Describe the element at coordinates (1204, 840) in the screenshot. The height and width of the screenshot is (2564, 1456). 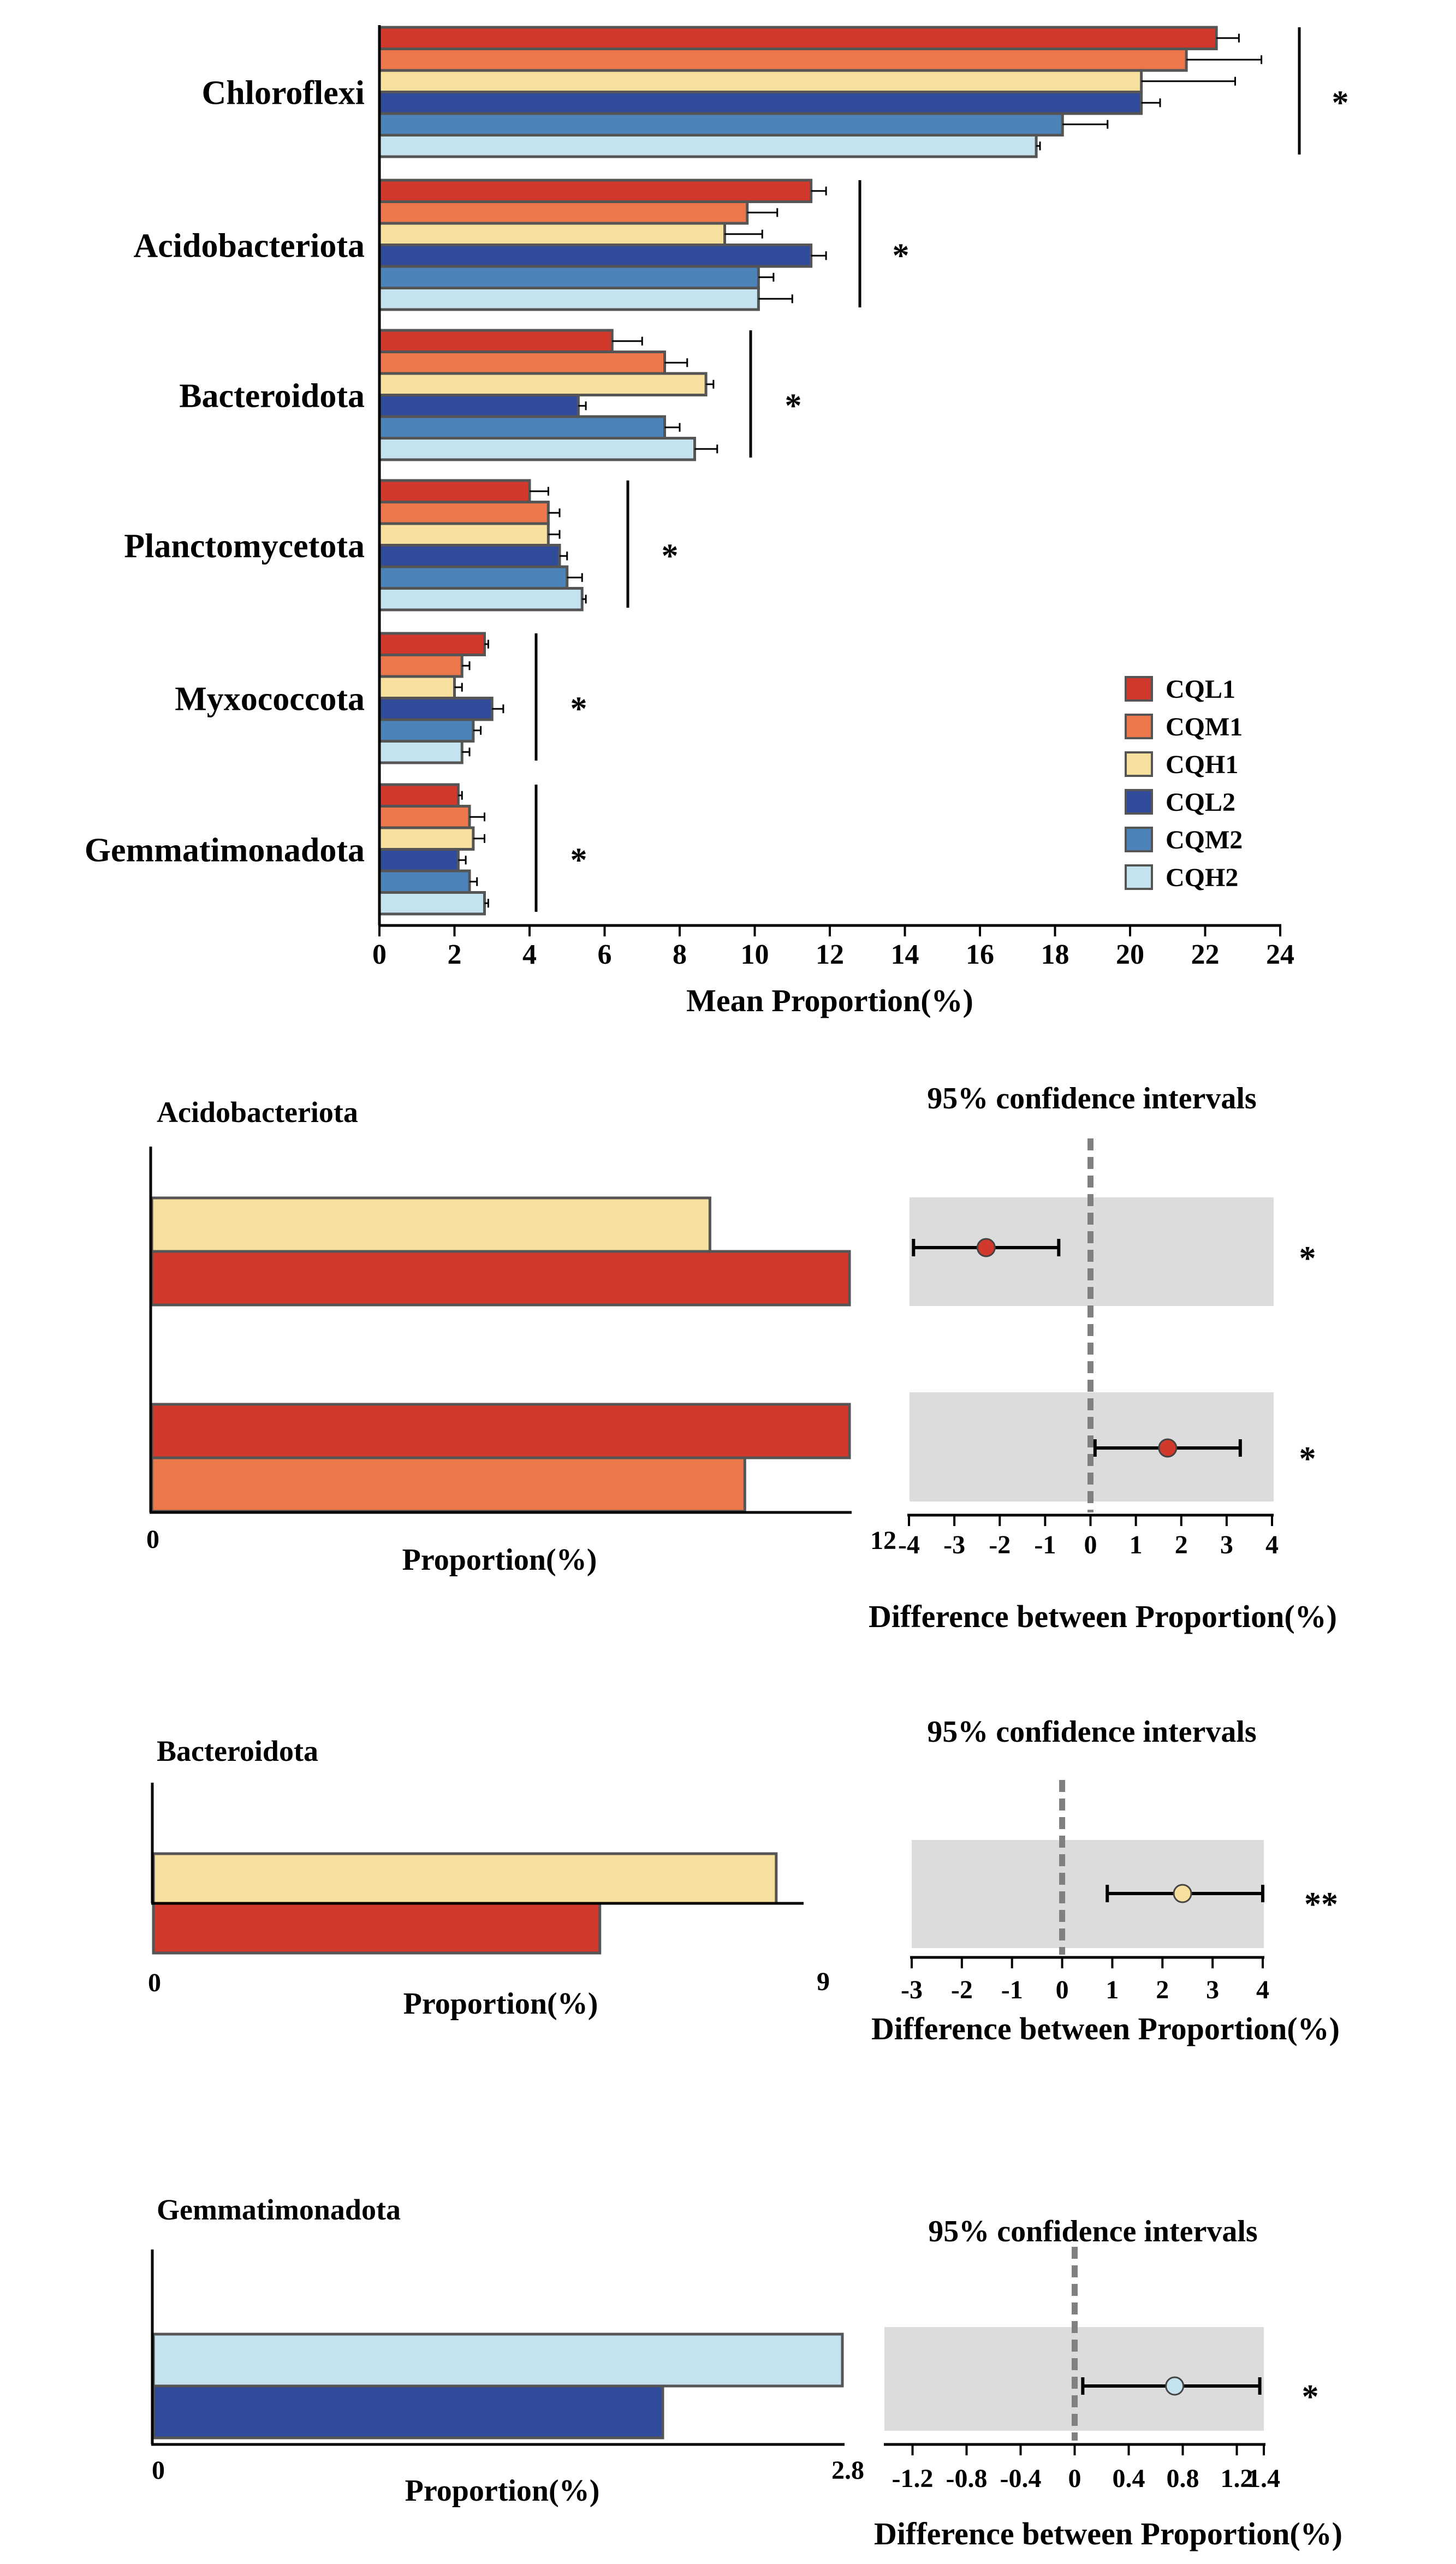
I see `legend-label-cqm2: CQM2` at that location.